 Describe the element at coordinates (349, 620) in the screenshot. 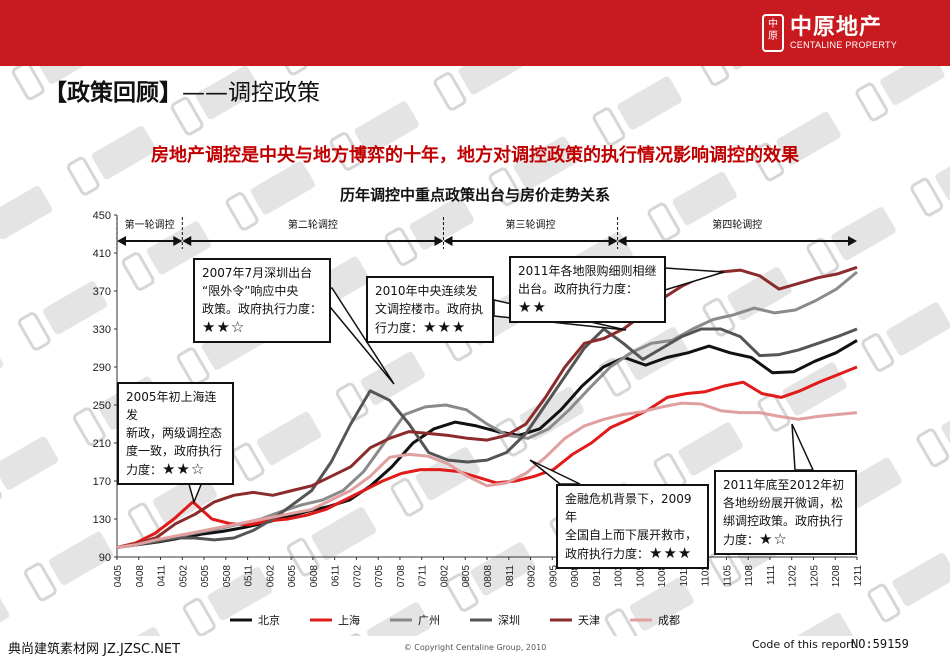

I see `legend-label: 上海` at that location.